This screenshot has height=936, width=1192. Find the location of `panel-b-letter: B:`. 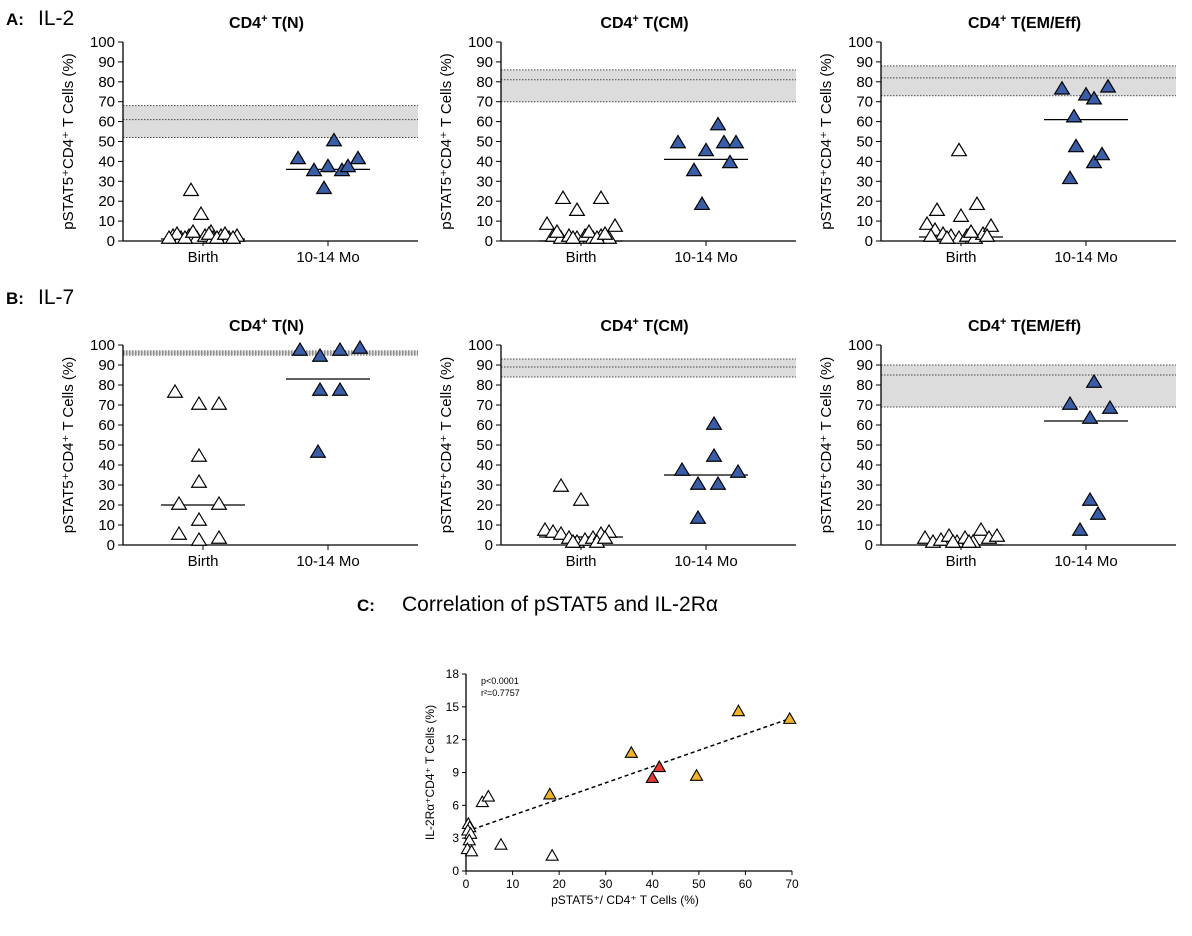

panel-b-letter: B: is located at coordinates (15, 298).